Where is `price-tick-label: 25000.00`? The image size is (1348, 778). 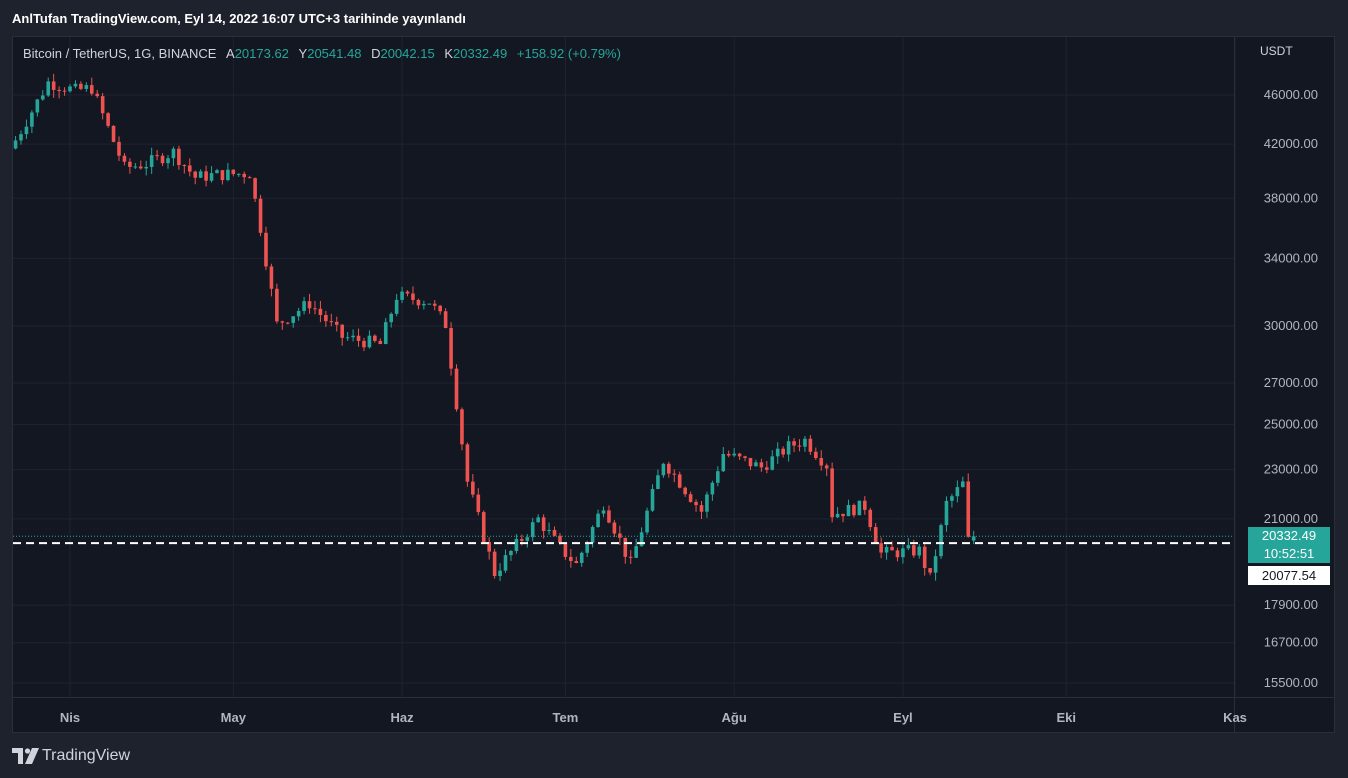 price-tick-label: 25000.00 is located at coordinates (1291, 424).